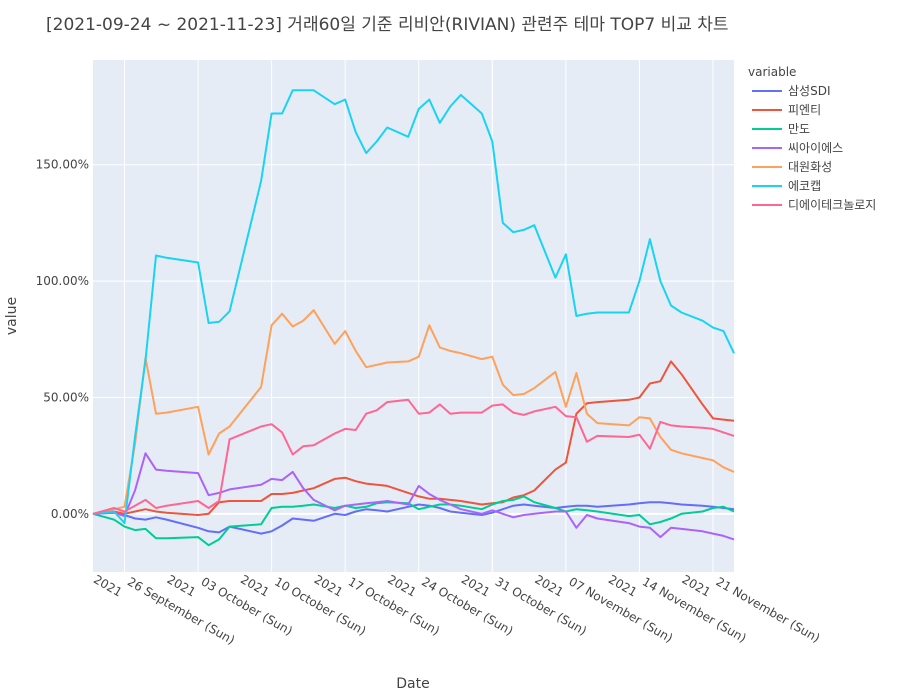  What do you see at coordinates (70, 514) in the screenshot?
I see `y-tick-label: 0.00%` at bounding box center [70, 514].